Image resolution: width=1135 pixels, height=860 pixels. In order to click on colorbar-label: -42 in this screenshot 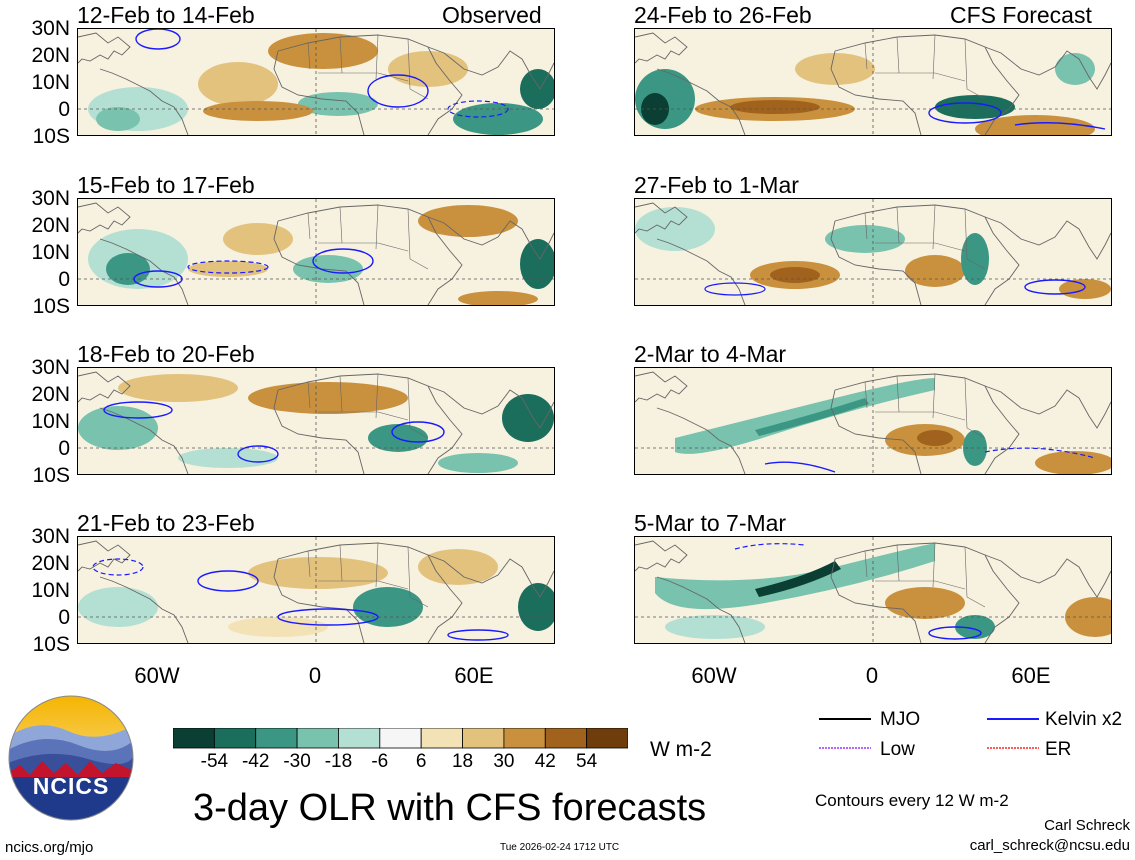, I will do `click(255, 761)`.